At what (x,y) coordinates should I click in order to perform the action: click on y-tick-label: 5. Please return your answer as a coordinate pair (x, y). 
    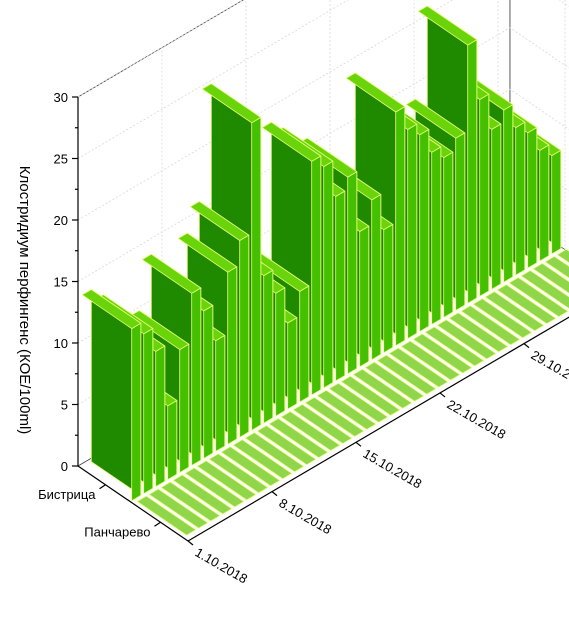
    Looking at the image, I should click on (64, 405).